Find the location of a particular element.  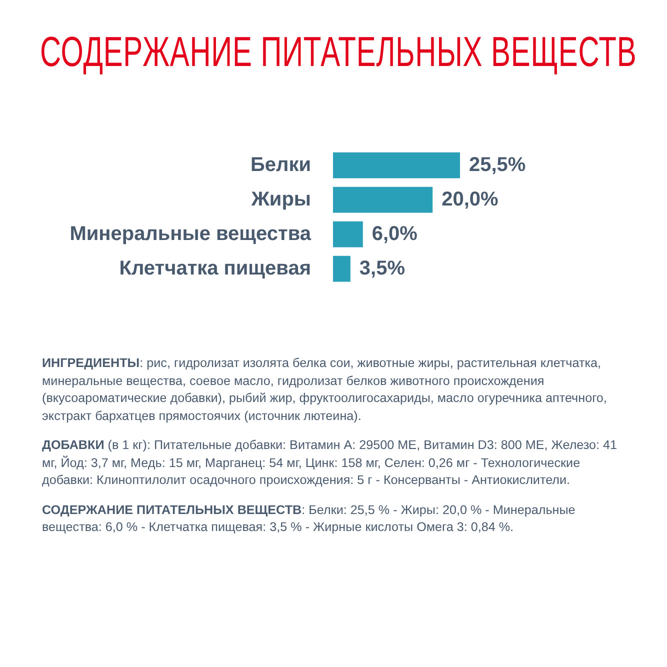

text: ИНГРЕДИЕНТЫ: рис, гидролизат изолята белка сои, животные жиры, растительная клетчатка, минеральные вещества, соевое масло, гидролизат белков животного происхождения (вкусоароматические добавки), рыбий жир, фруктоолигосахариды, масло огуречника аптечного, экстракт бархатцев прямостоячих (источник лютеина). is located at coordinates (325, 390).